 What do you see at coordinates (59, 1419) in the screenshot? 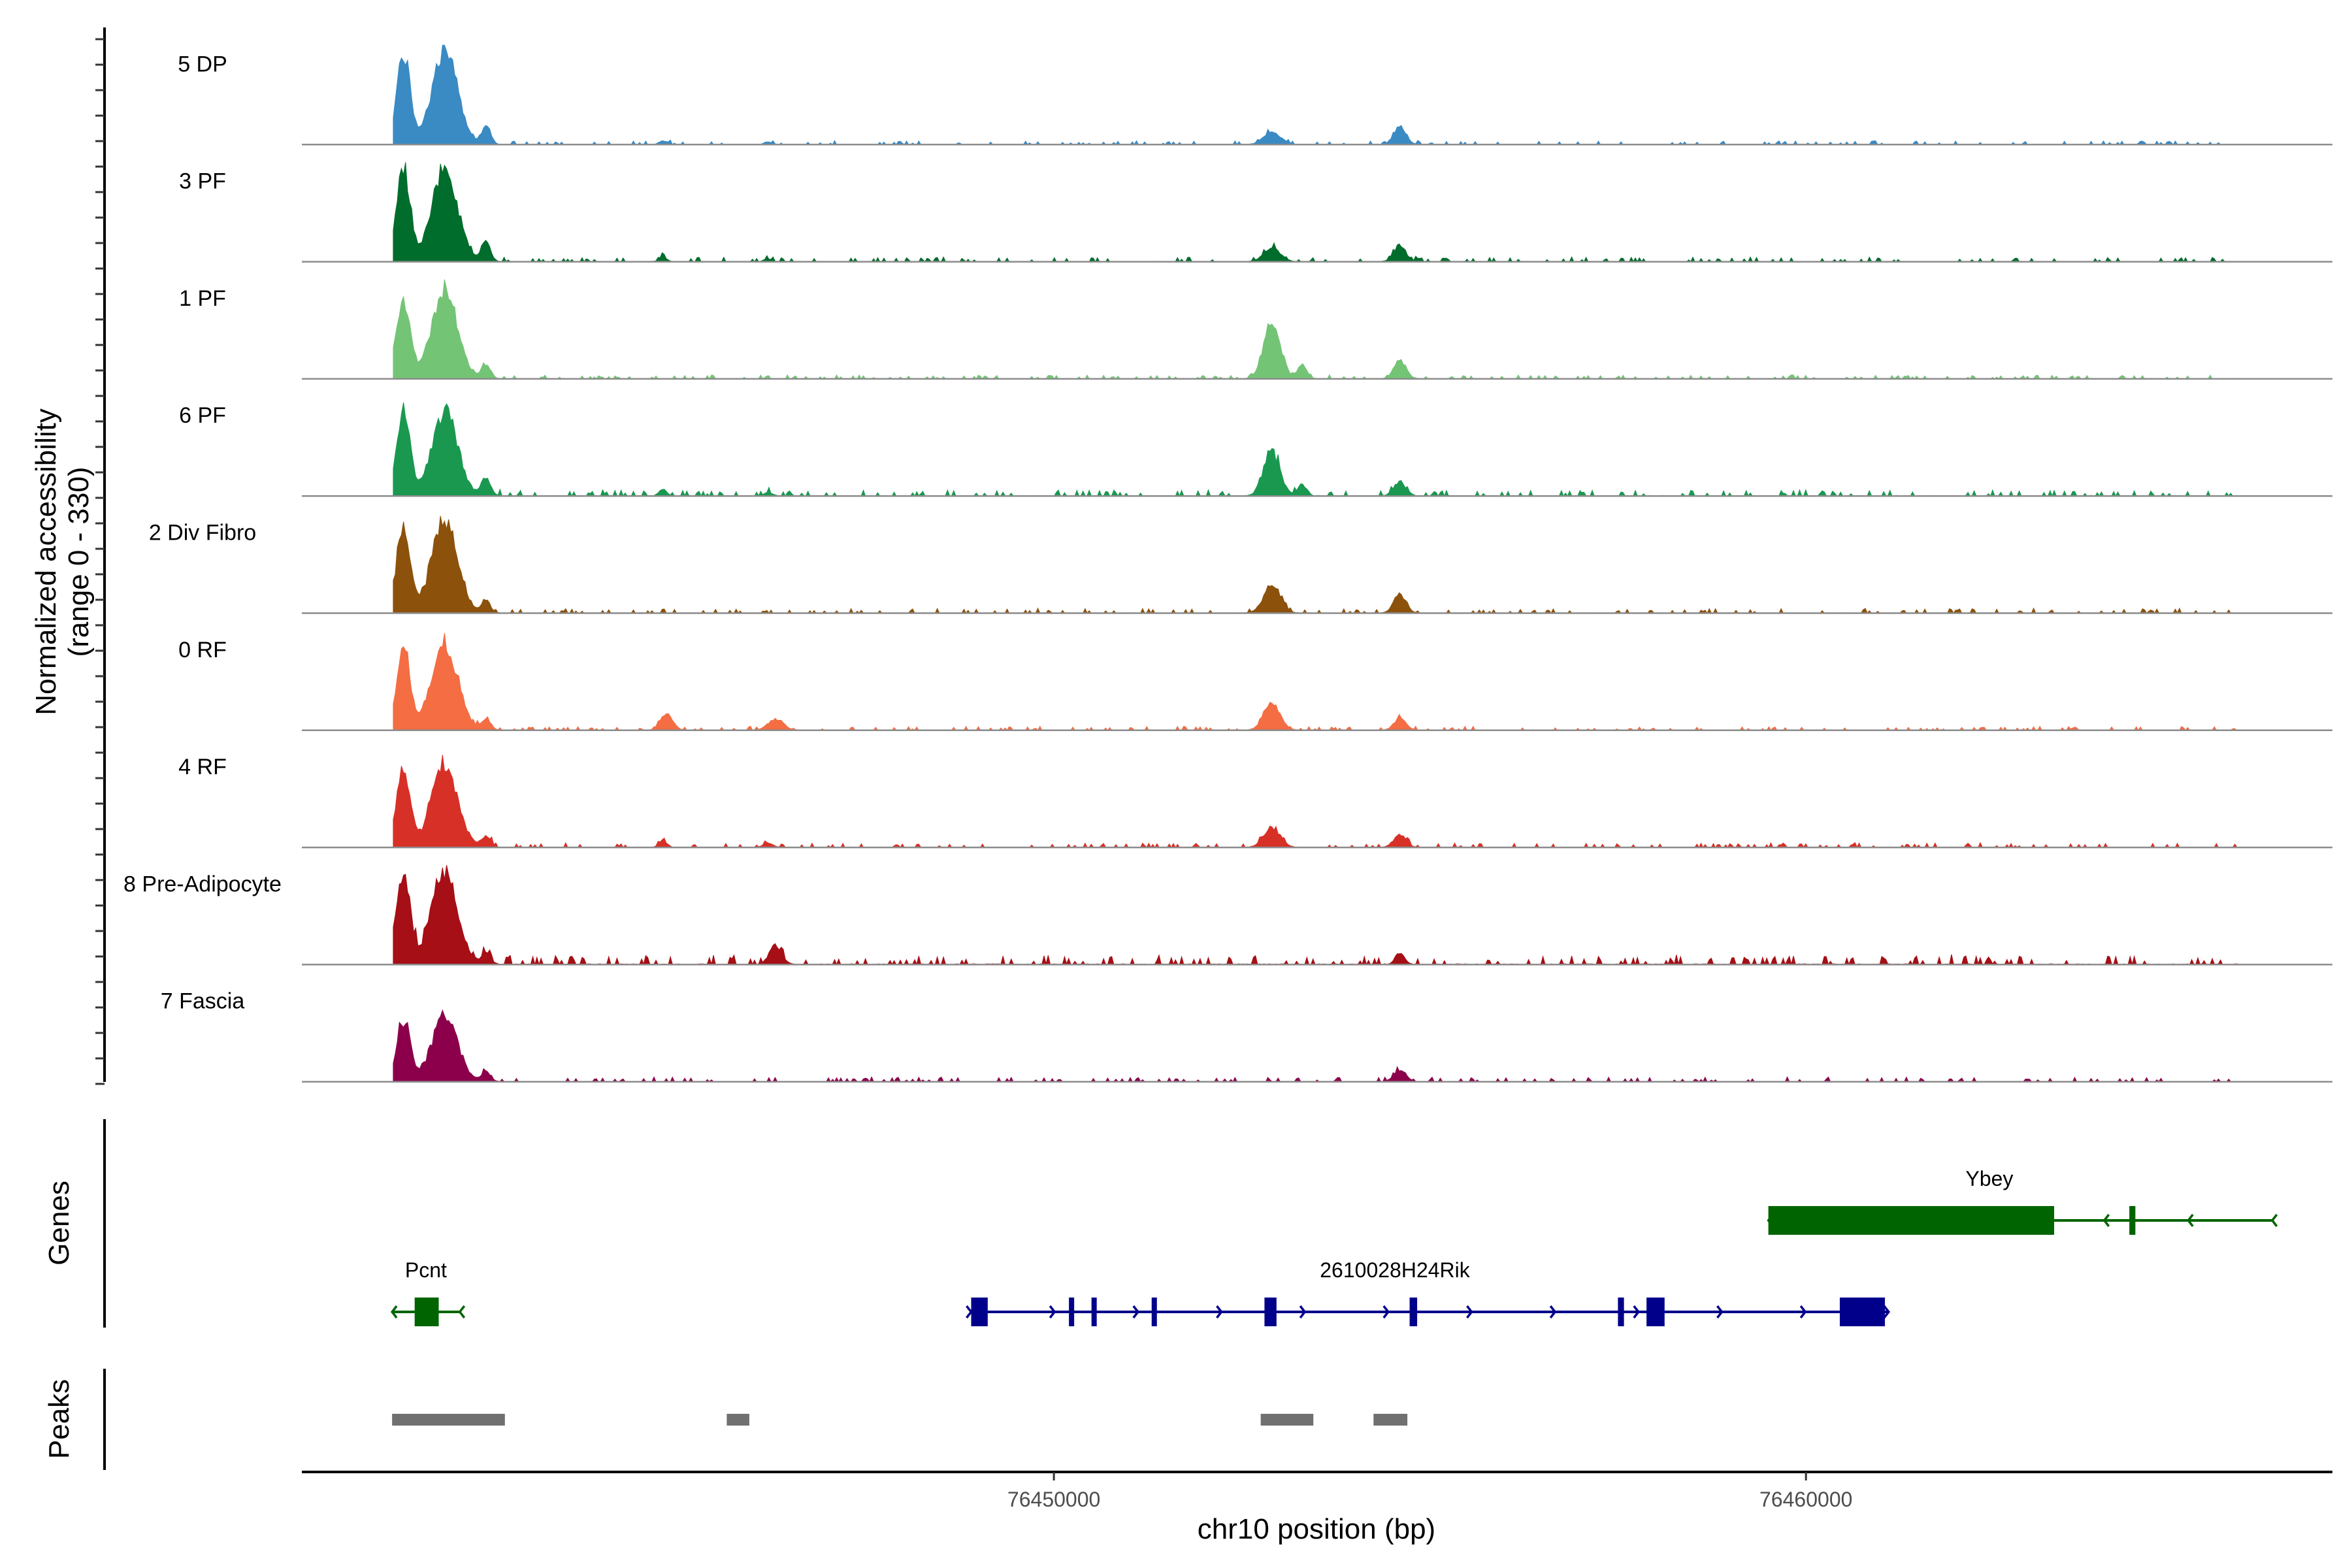
I see `peaks-panel-label: Peaks` at bounding box center [59, 1419].